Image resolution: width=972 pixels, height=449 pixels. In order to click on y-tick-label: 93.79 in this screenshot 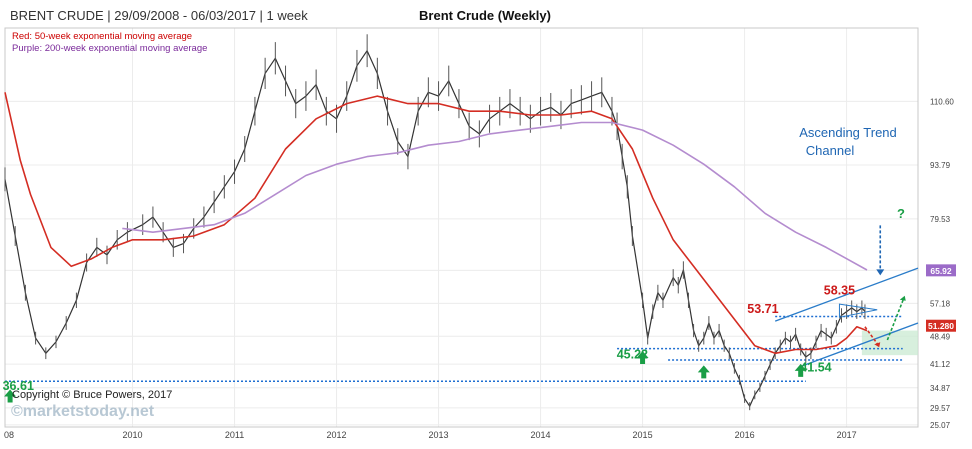, I will do `click(940, 165)`.